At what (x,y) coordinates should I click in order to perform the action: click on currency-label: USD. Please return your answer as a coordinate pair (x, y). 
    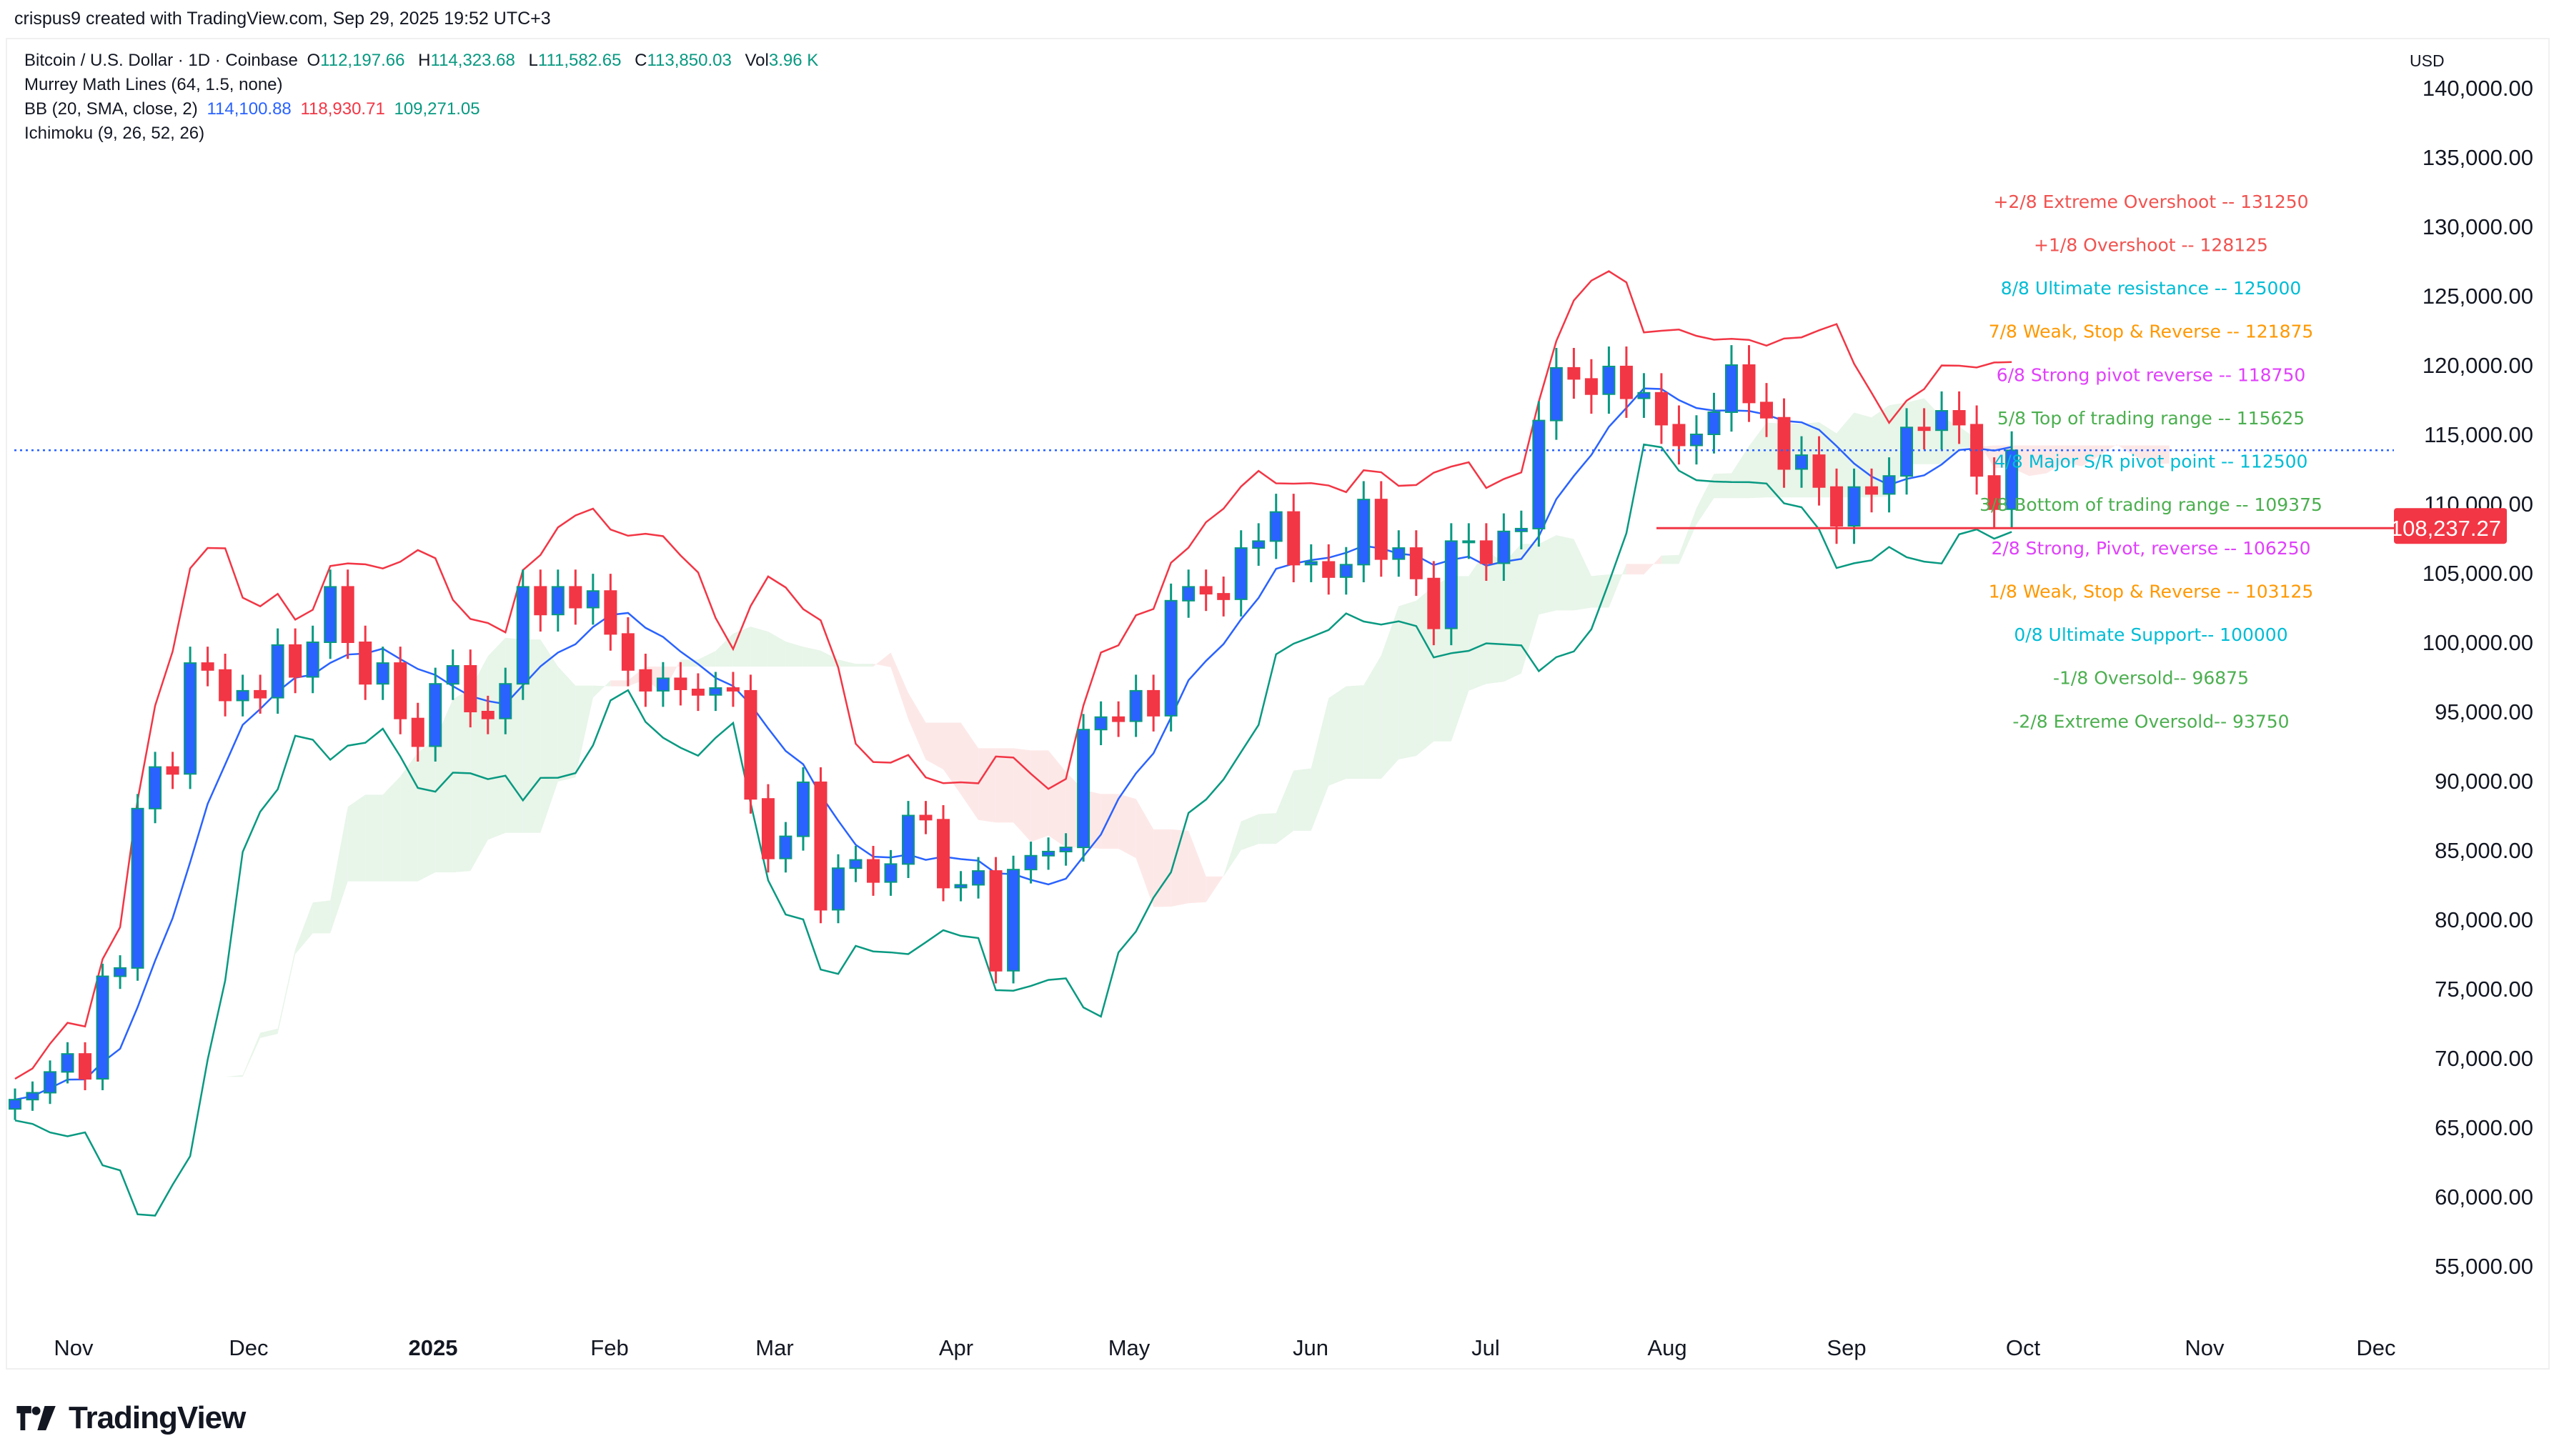
    Looking at the image, I should click on (2427, 60).